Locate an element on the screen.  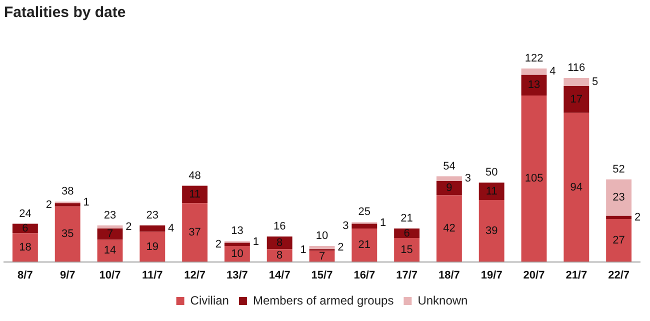
data-label: 37 is located at coordinates (194, 232).